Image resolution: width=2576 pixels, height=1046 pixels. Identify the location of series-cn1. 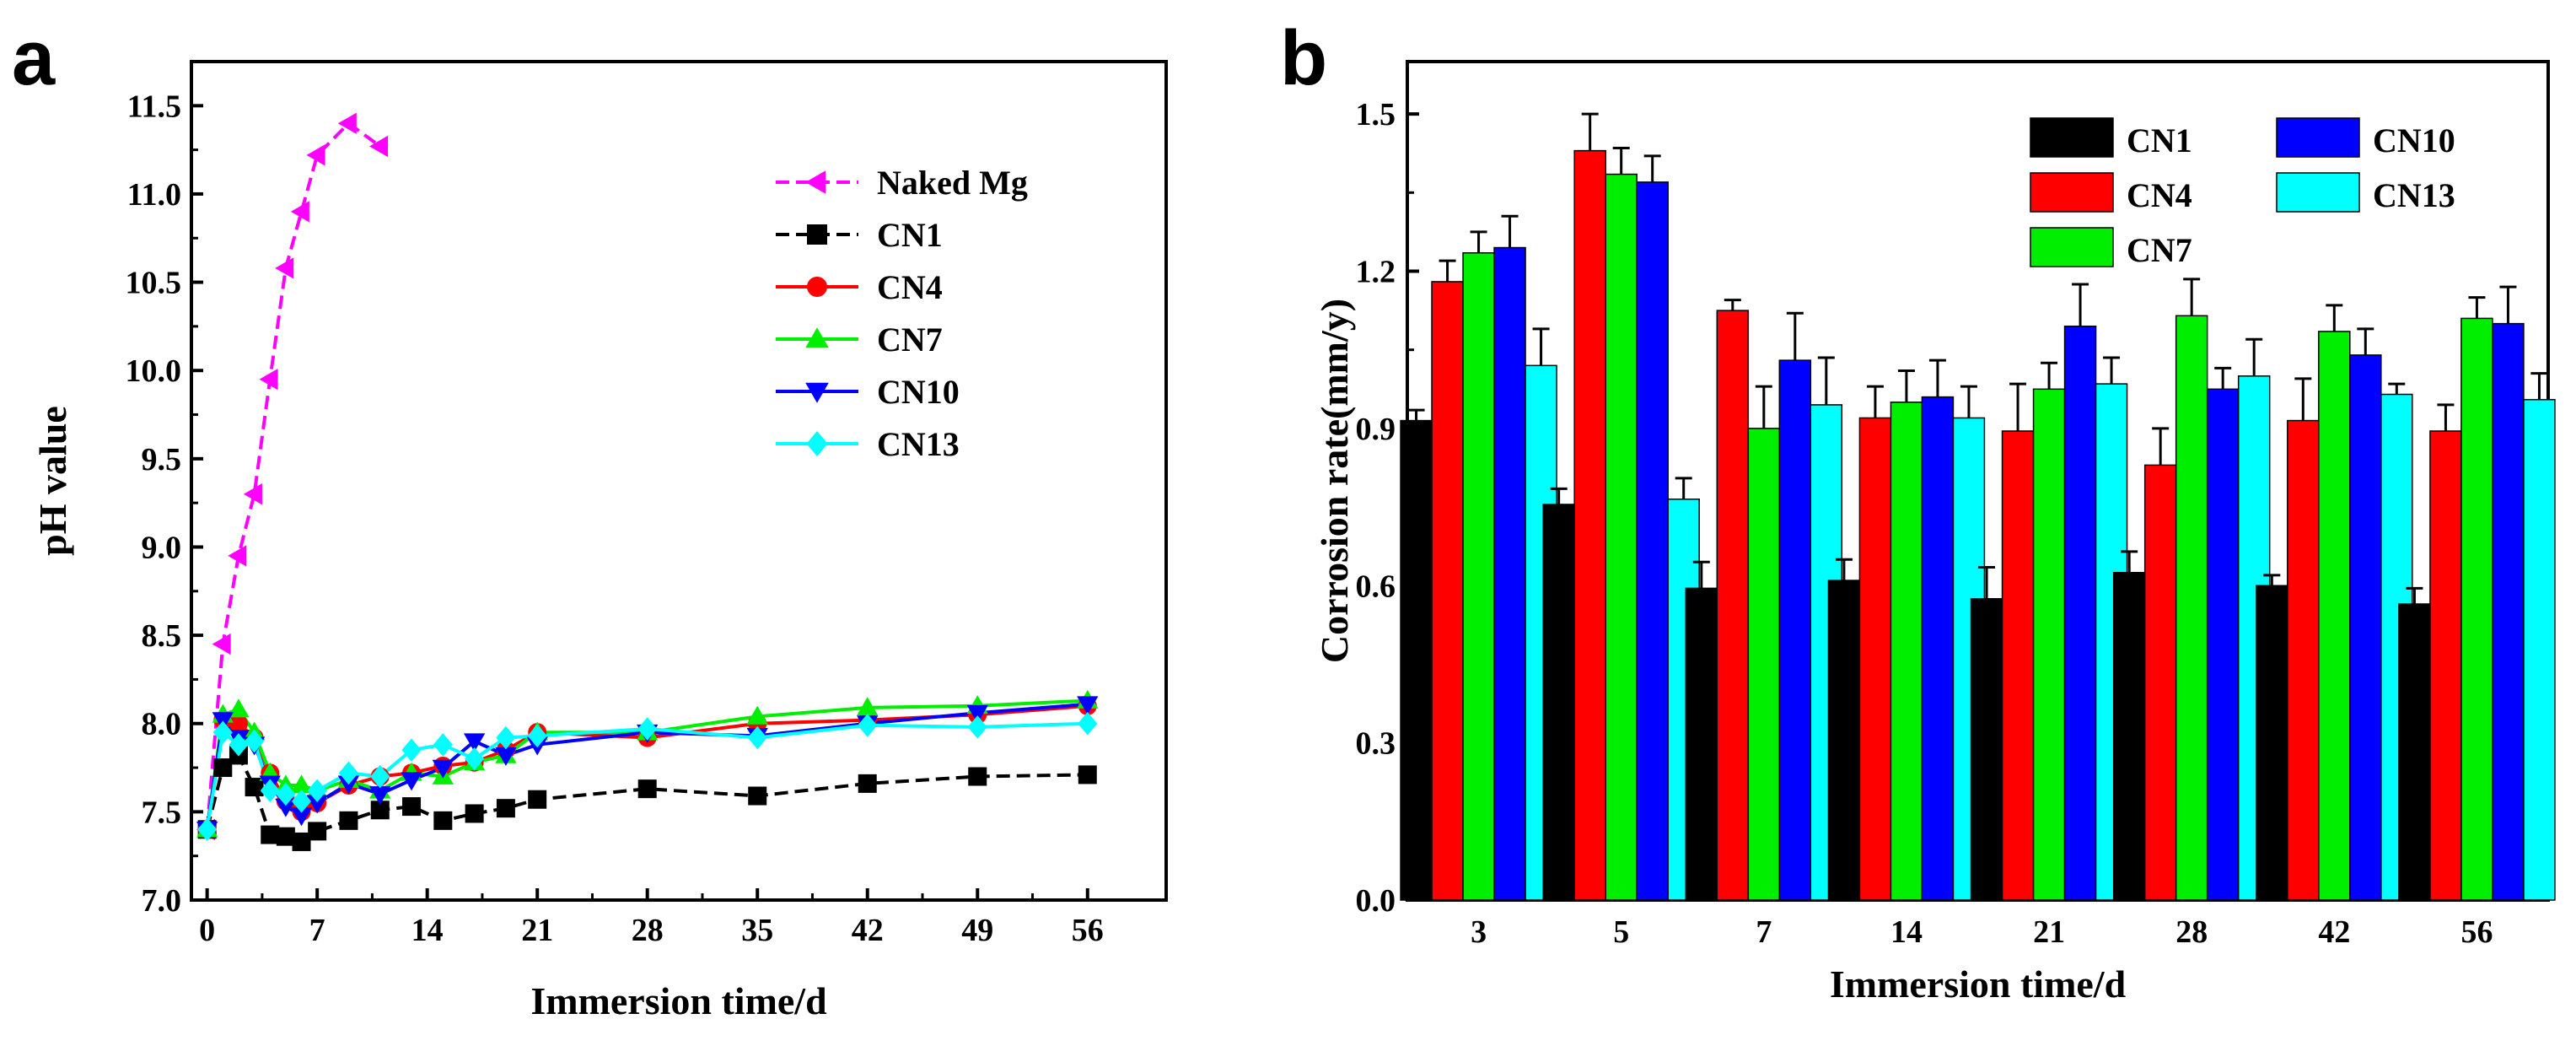
(646, 798).